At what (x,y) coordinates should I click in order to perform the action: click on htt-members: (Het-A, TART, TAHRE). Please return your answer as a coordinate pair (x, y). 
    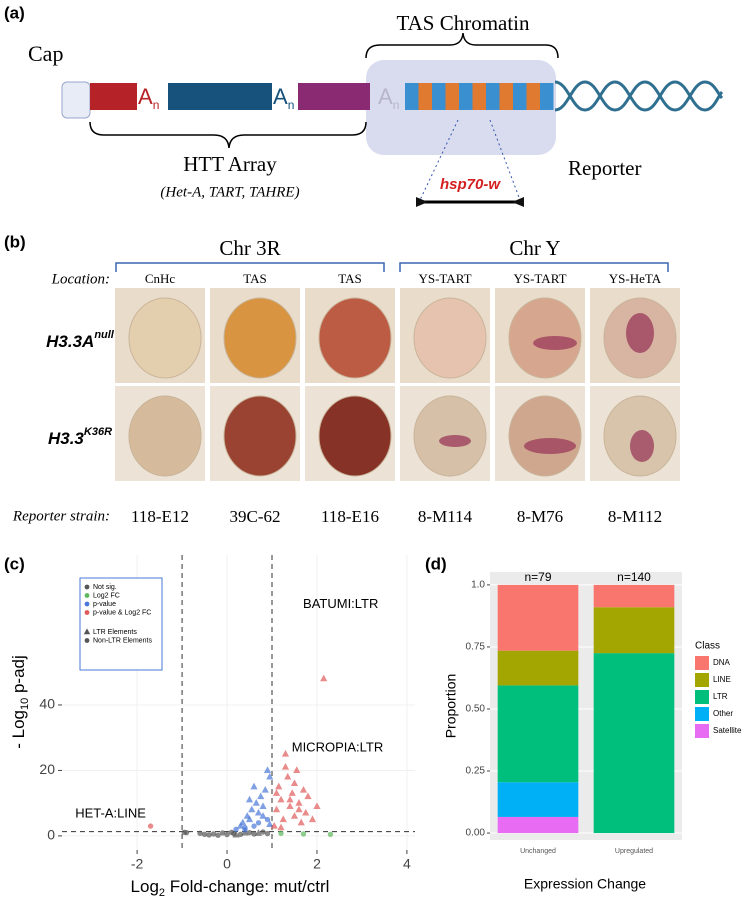
    Looking at the image, I should click on (229, 192).